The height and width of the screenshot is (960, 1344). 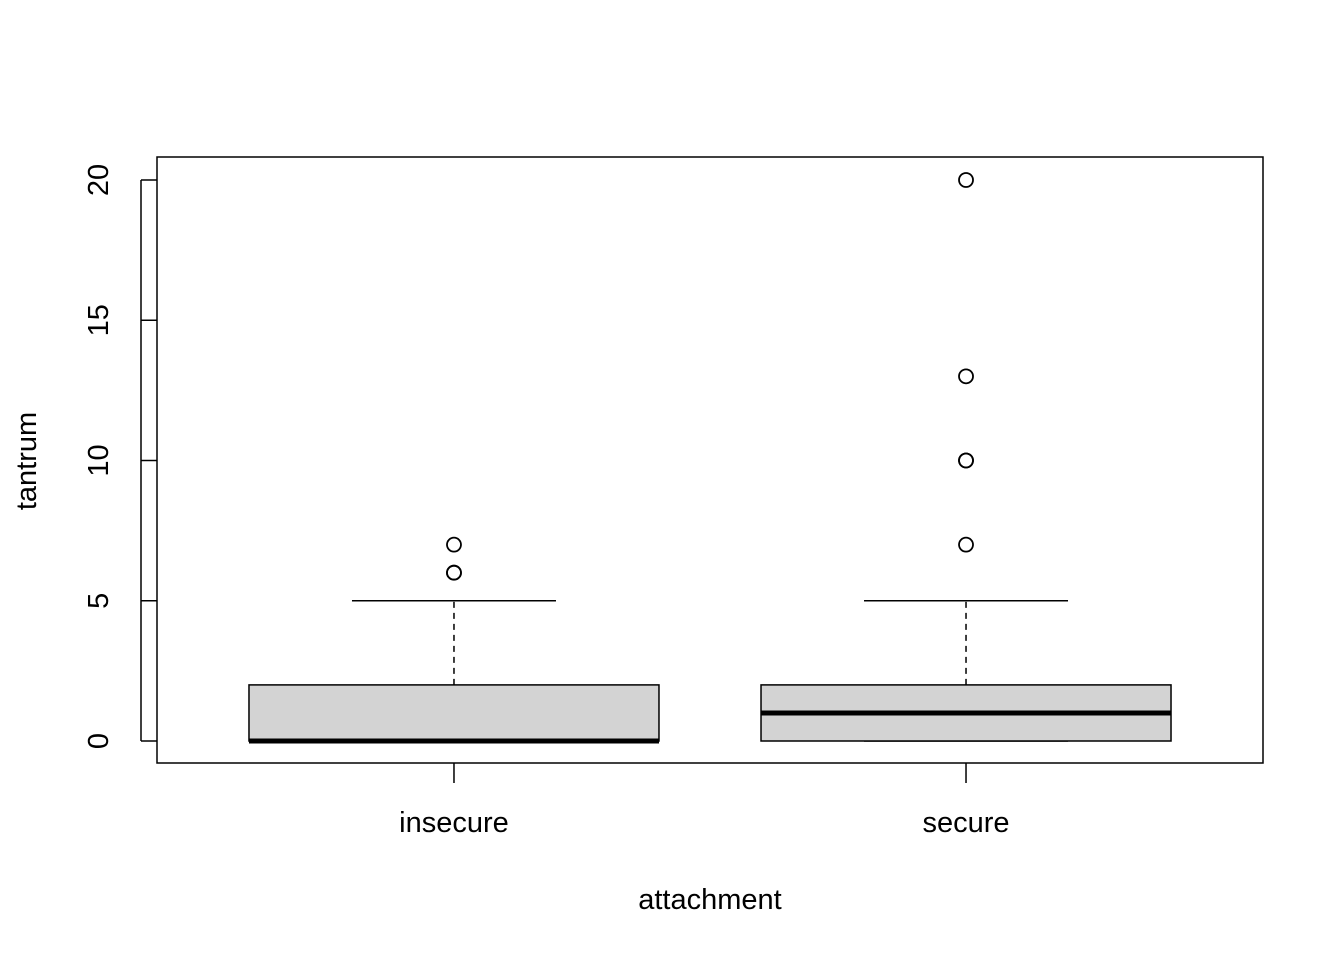 I want to click on x-tick-label: secure, so click(x=965, y=823).